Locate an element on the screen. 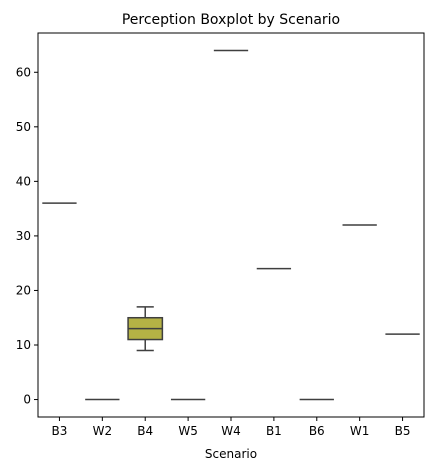 The image size is (434, 470). y-tick-label: 40 is located at coordinates (23, 181).